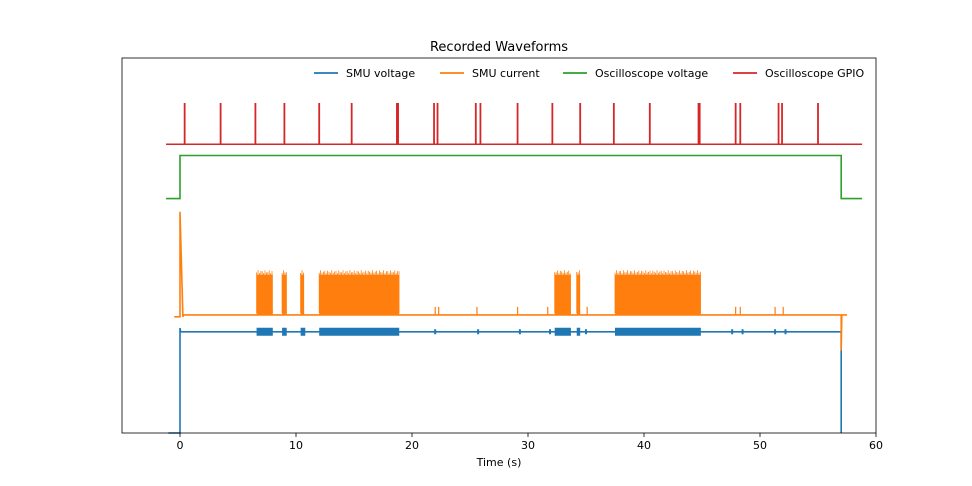  I want to click on x-tick-label-30: 30, so click(528, 445).